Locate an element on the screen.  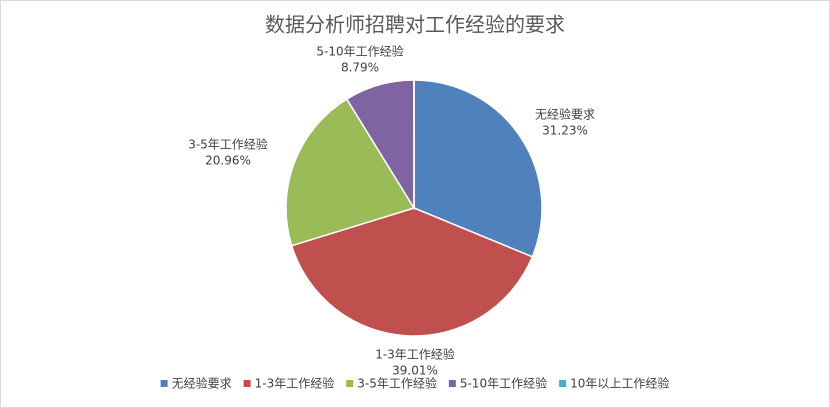
slice-category-label: 无经验要求 is located at coordinates (565, 114).